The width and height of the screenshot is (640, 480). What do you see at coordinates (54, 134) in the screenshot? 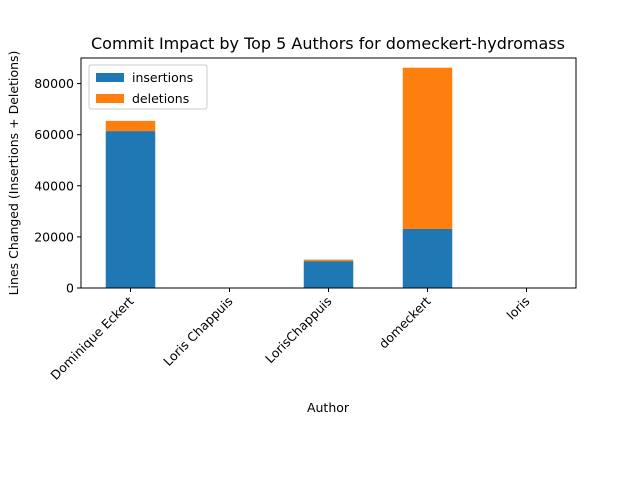
I see `y-tick-label: 60000` at bounding box center [54, 134].